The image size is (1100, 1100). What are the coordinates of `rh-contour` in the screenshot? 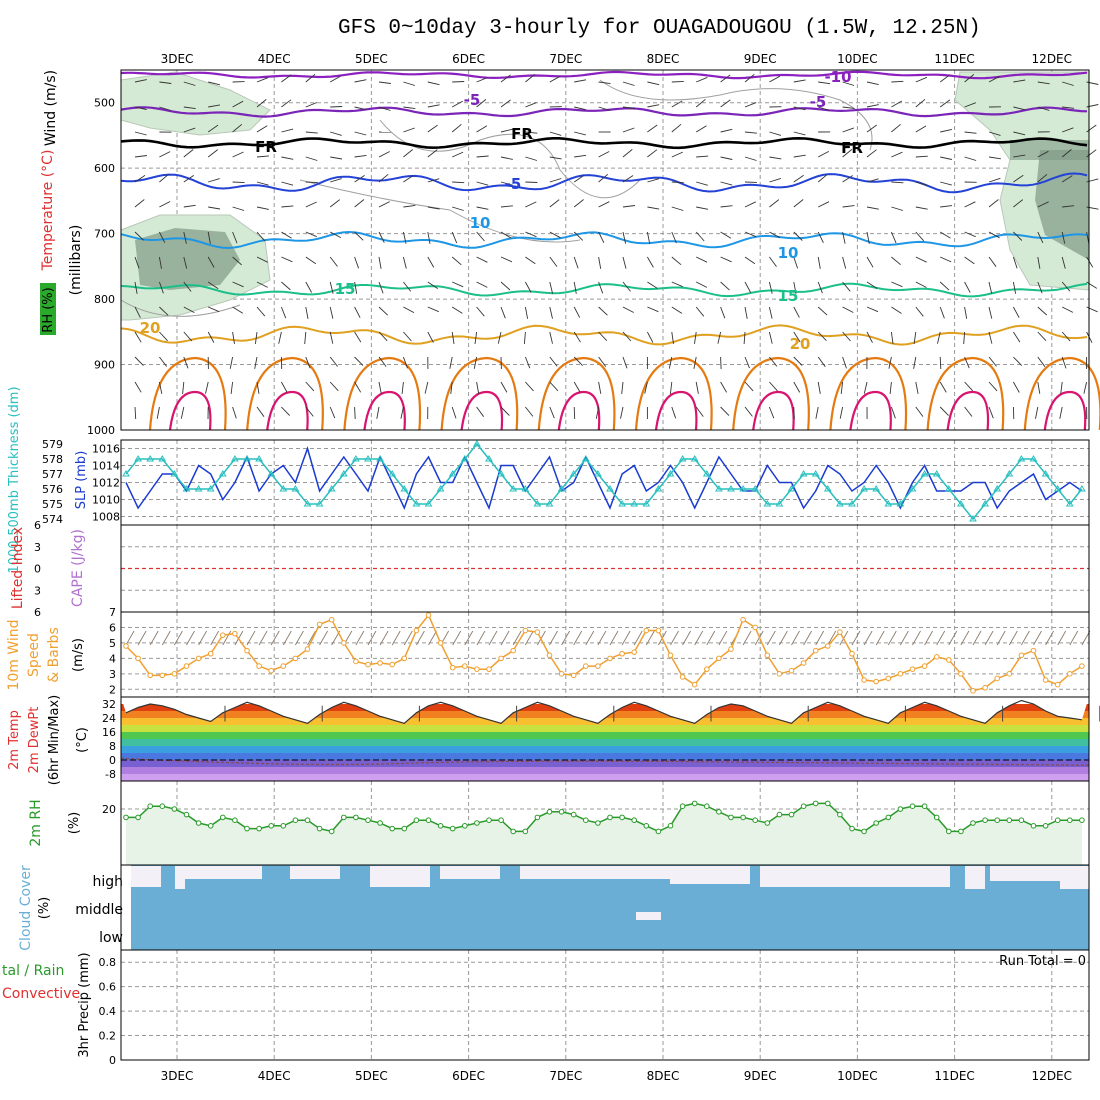 It's located at (180, 308).